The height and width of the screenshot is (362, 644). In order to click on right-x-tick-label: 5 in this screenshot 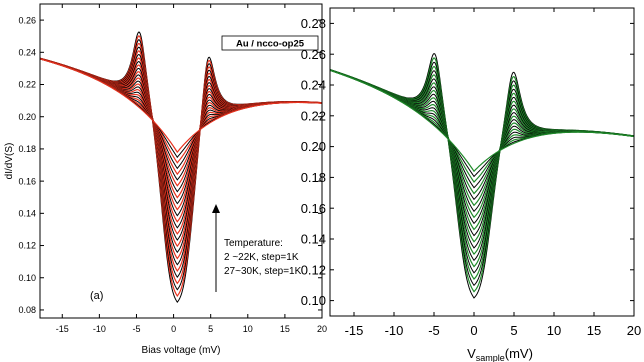, I will do `click(513, 330)`.